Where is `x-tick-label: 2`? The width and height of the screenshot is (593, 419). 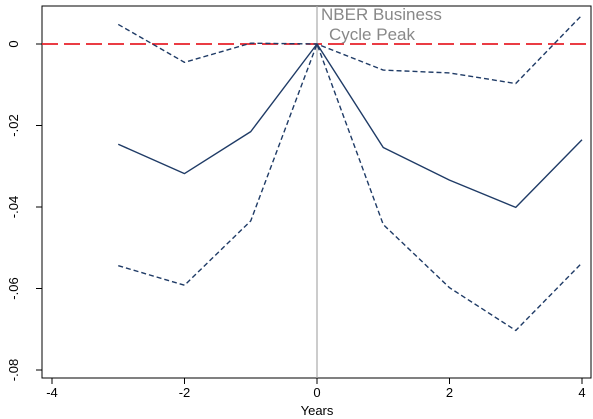
x-tick-label: 2 is located at coordinates (449, 392).